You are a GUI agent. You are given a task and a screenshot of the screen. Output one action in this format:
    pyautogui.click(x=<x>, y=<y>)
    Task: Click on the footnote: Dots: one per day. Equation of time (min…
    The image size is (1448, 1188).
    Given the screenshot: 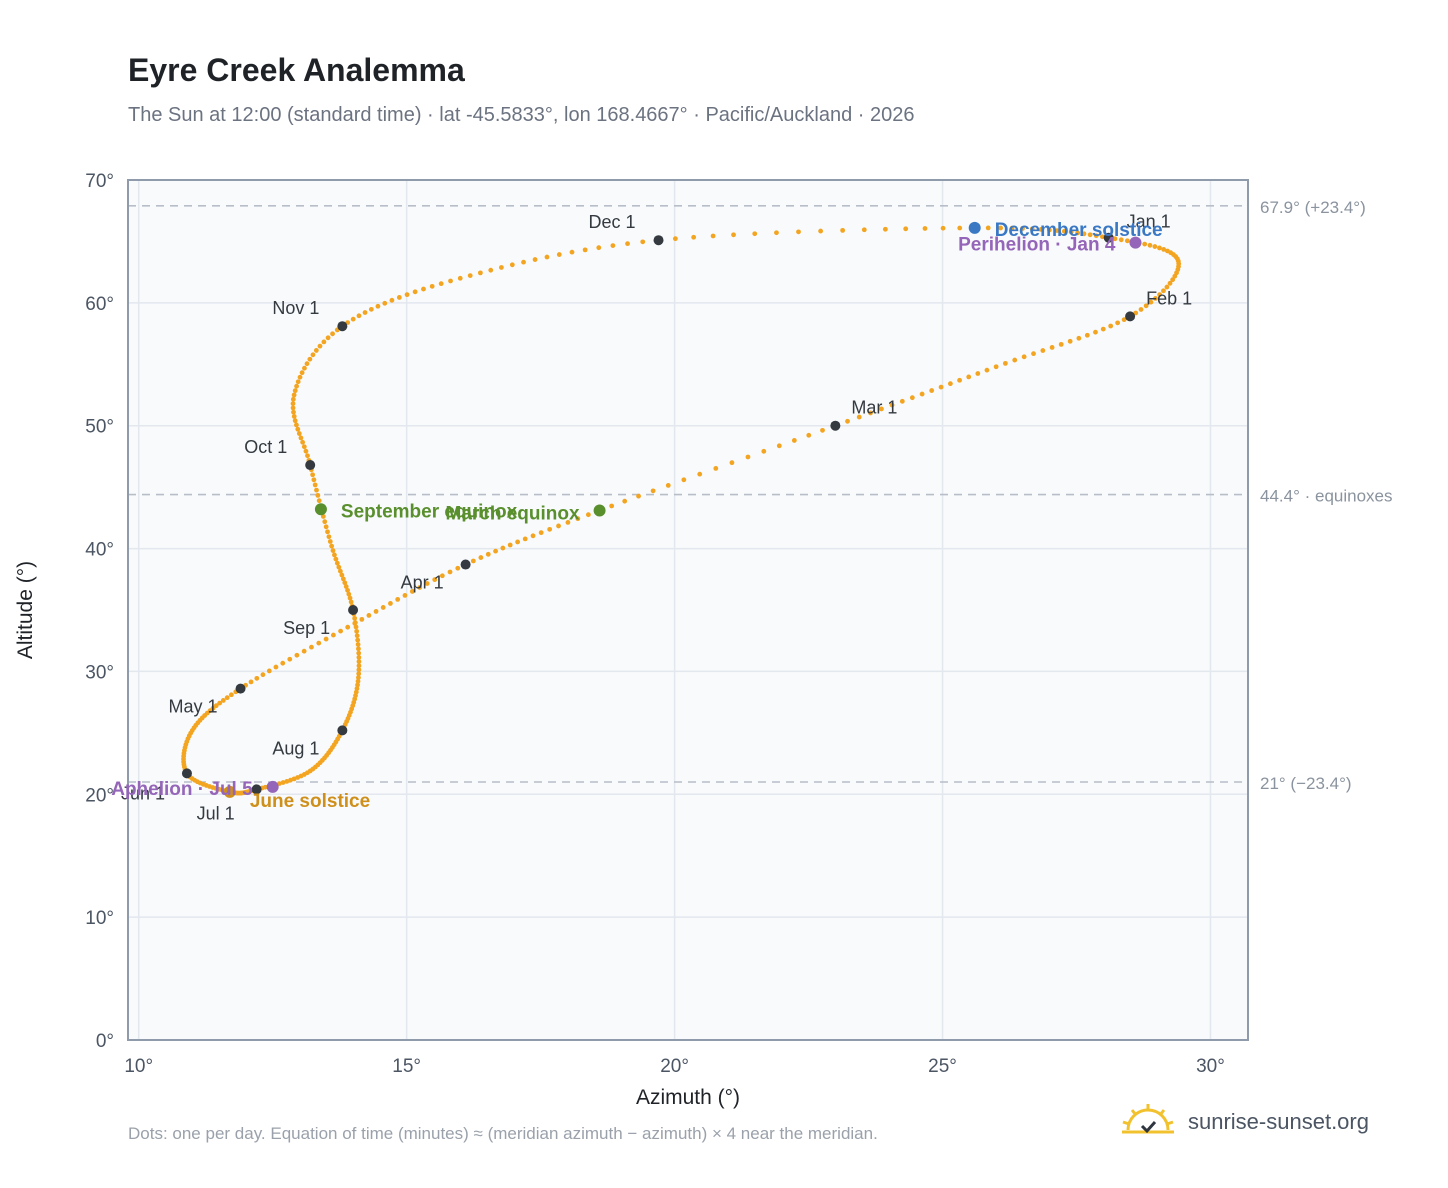 What is the action you would take?
    pyautogui.click(x=503, y=1133)
    